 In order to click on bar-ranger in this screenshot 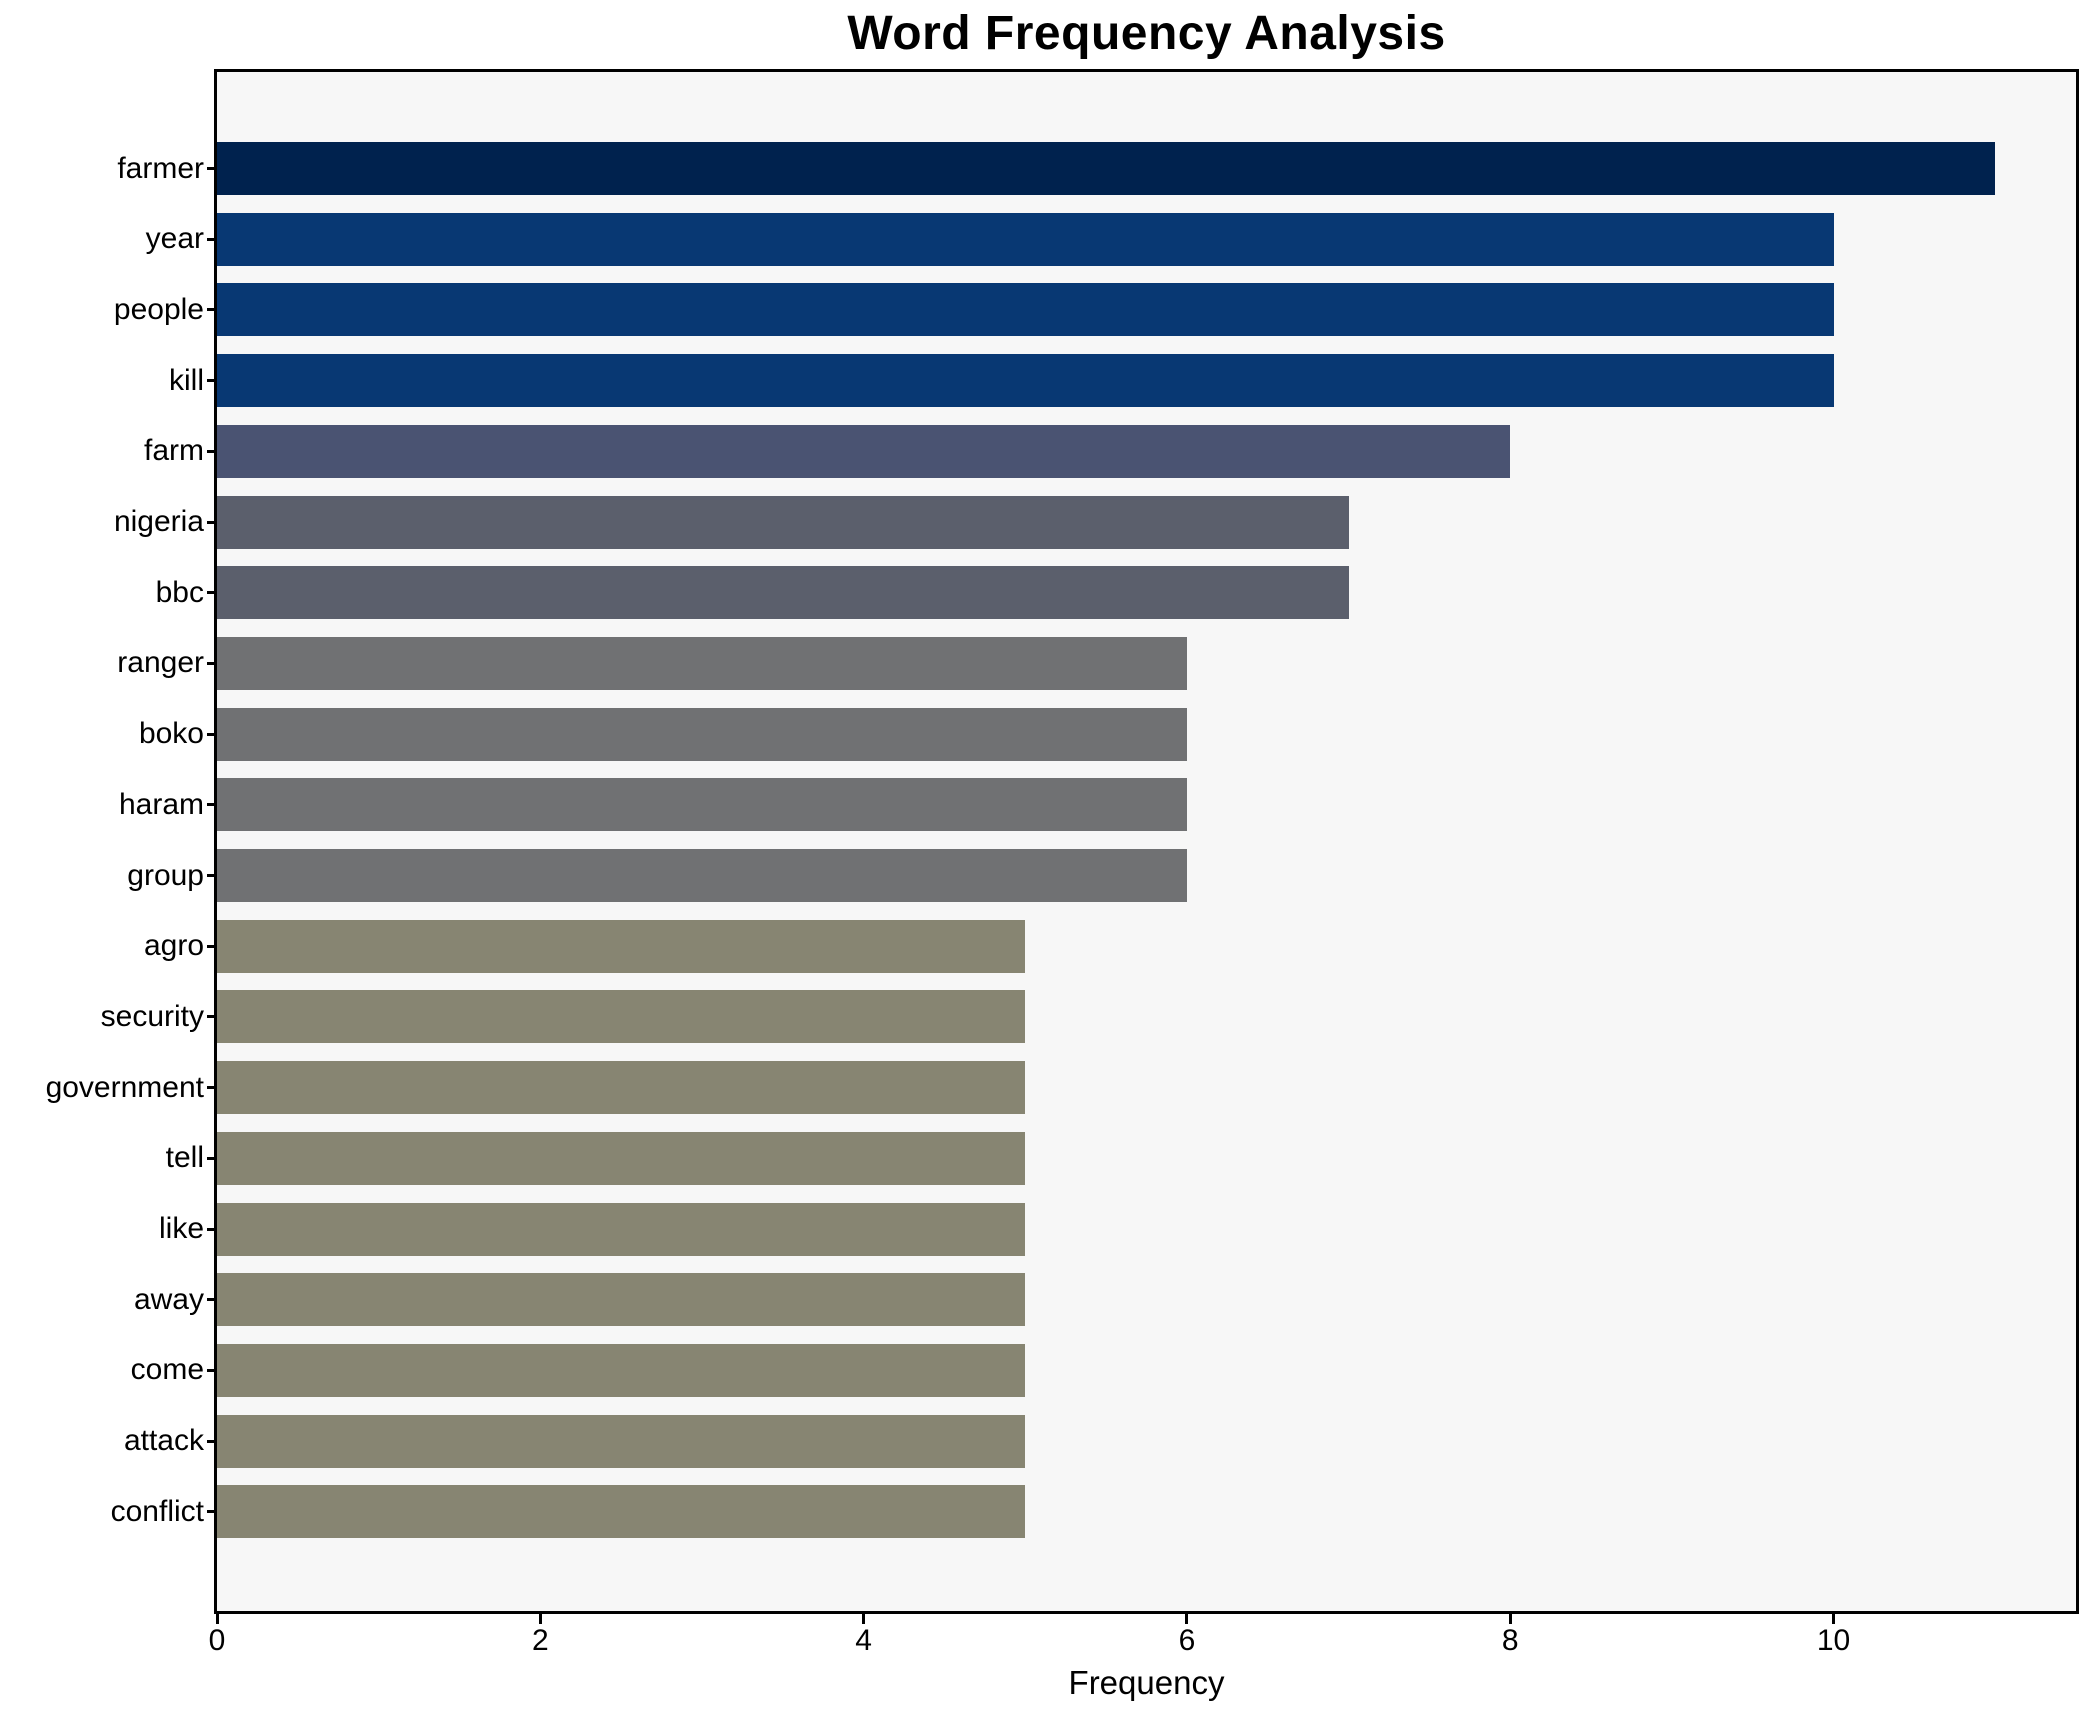, I will do `click(702, 663)`.